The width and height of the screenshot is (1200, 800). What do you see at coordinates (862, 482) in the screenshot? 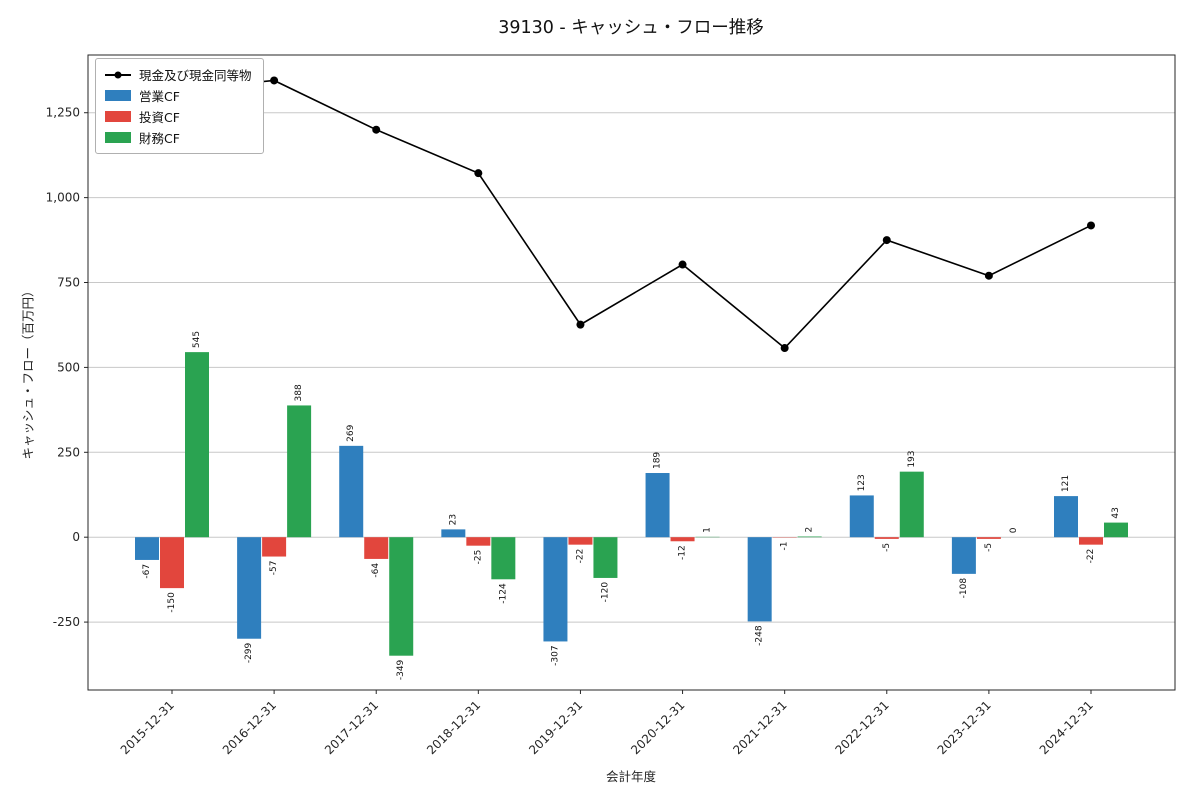
I see `bar-value-label: 123` at bounding box center [862, 482].